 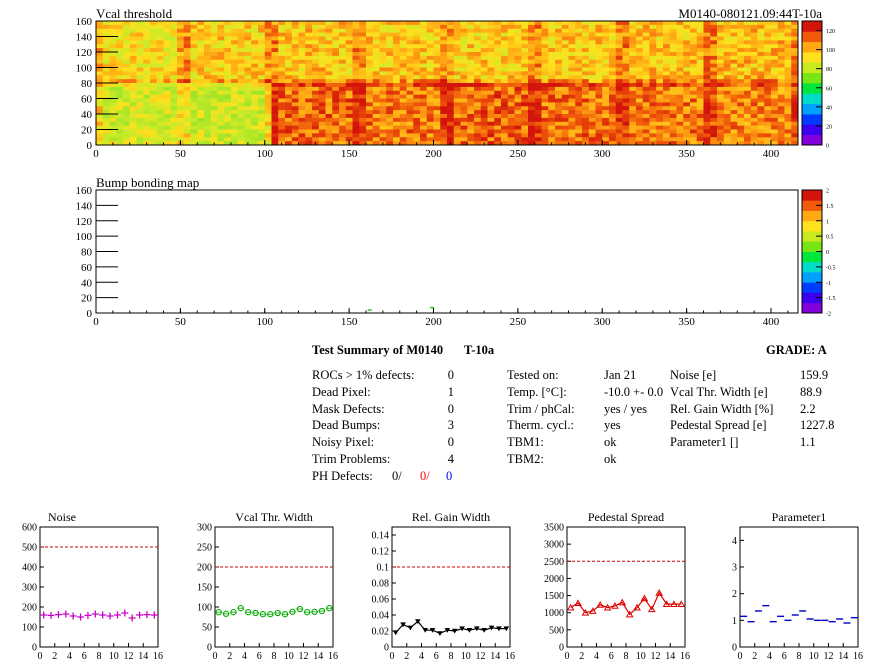 What do you see at coordinates (395, 633) in the screenshot?
I see `plot-point` at bounding box center [395, 633].